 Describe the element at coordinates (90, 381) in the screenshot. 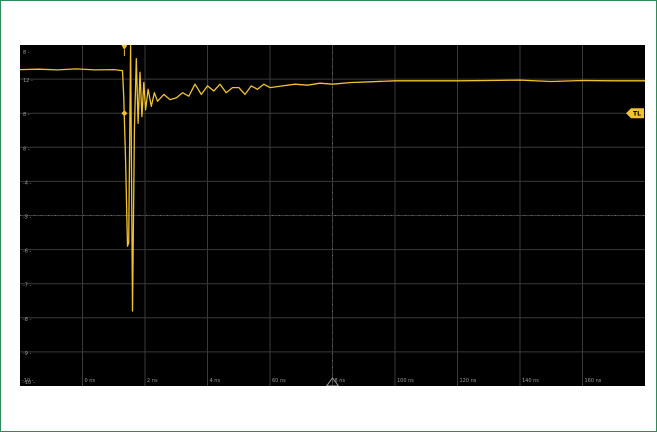

I see `x-tick-label: 0 ns` at that location.